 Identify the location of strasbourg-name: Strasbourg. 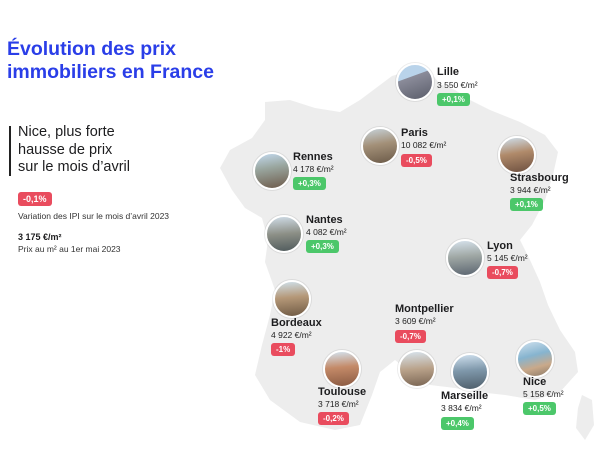
(539, 178).